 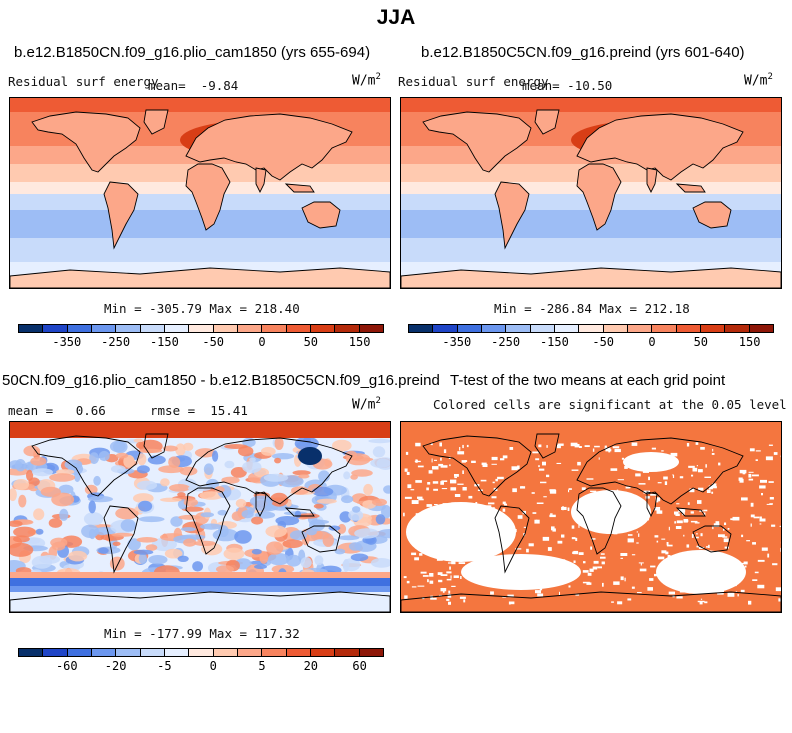 What do you see at coordinates (591, 193) in the screenshot?
I see `panel-preind-map` at bounding box center [591, 193].